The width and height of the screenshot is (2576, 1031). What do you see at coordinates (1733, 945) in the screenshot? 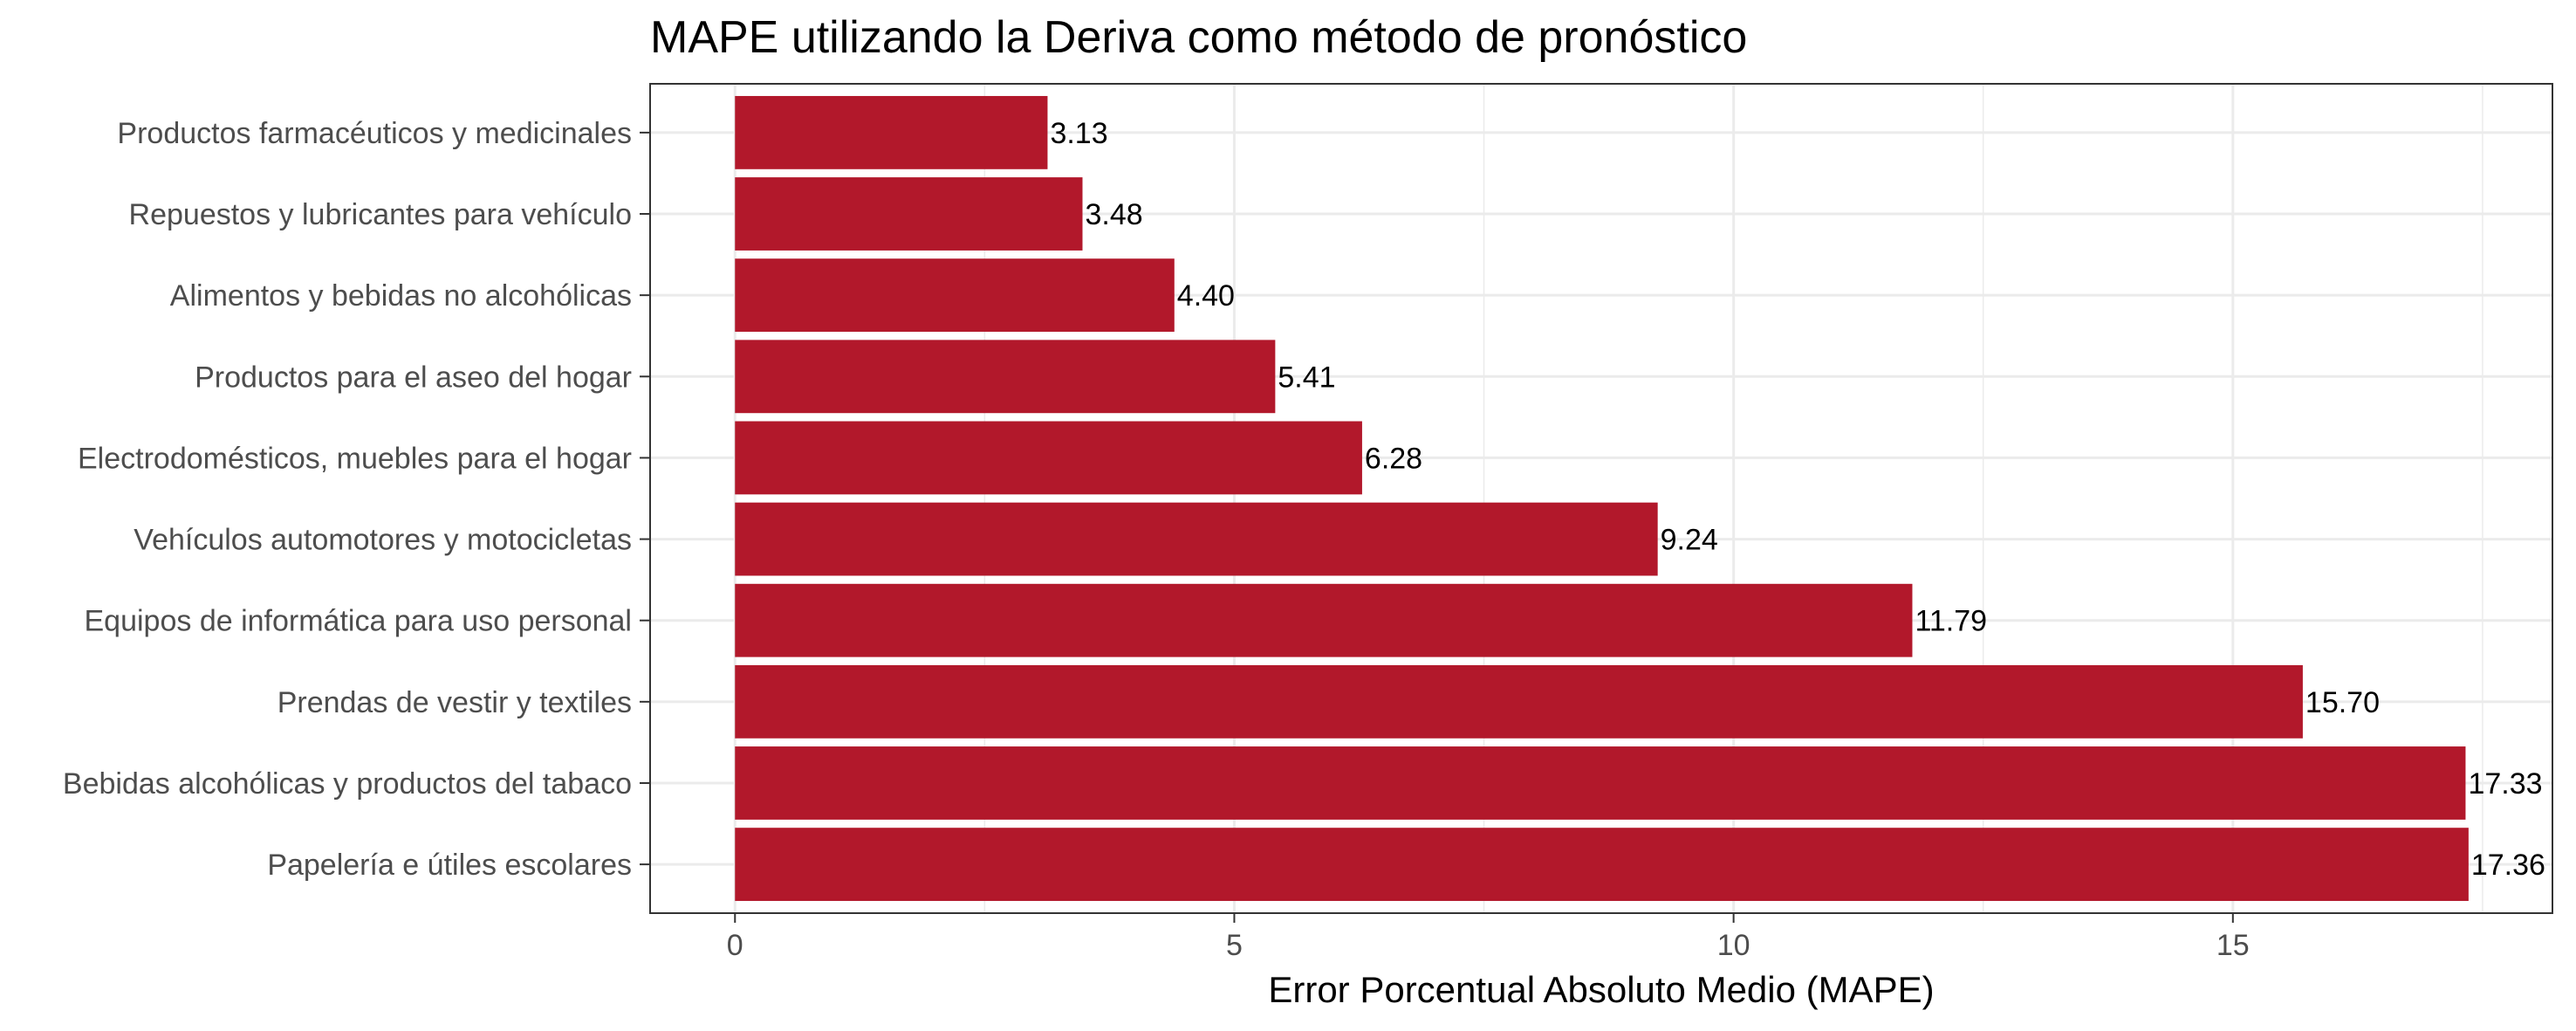
I see `x-tick-label: 10` at bounding box center [1733, 945].